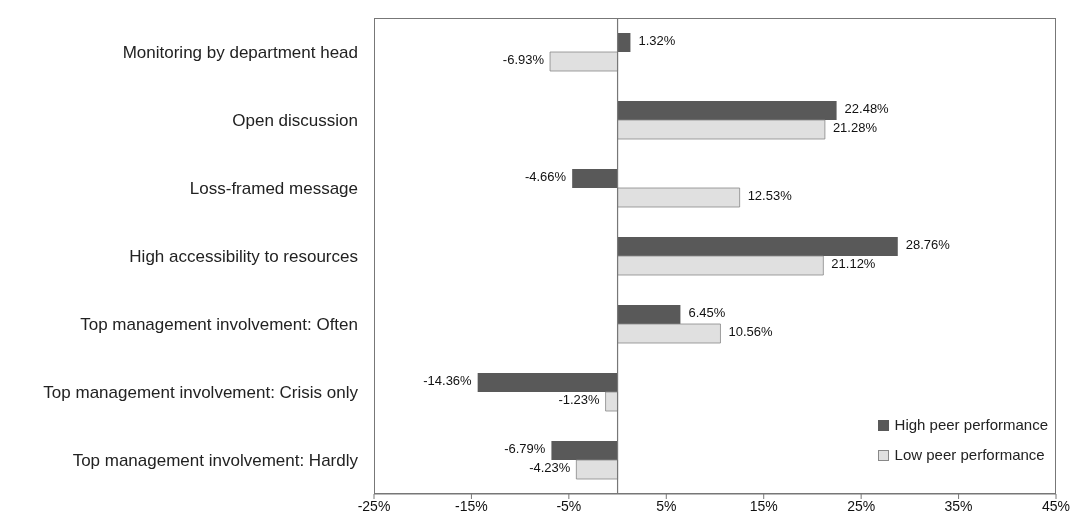 The height and width of the screenshot is (532, 1086). Describe the element at coordinates (861, 505) in the screenshot. I see `x-tick-label: 25%` at that location.